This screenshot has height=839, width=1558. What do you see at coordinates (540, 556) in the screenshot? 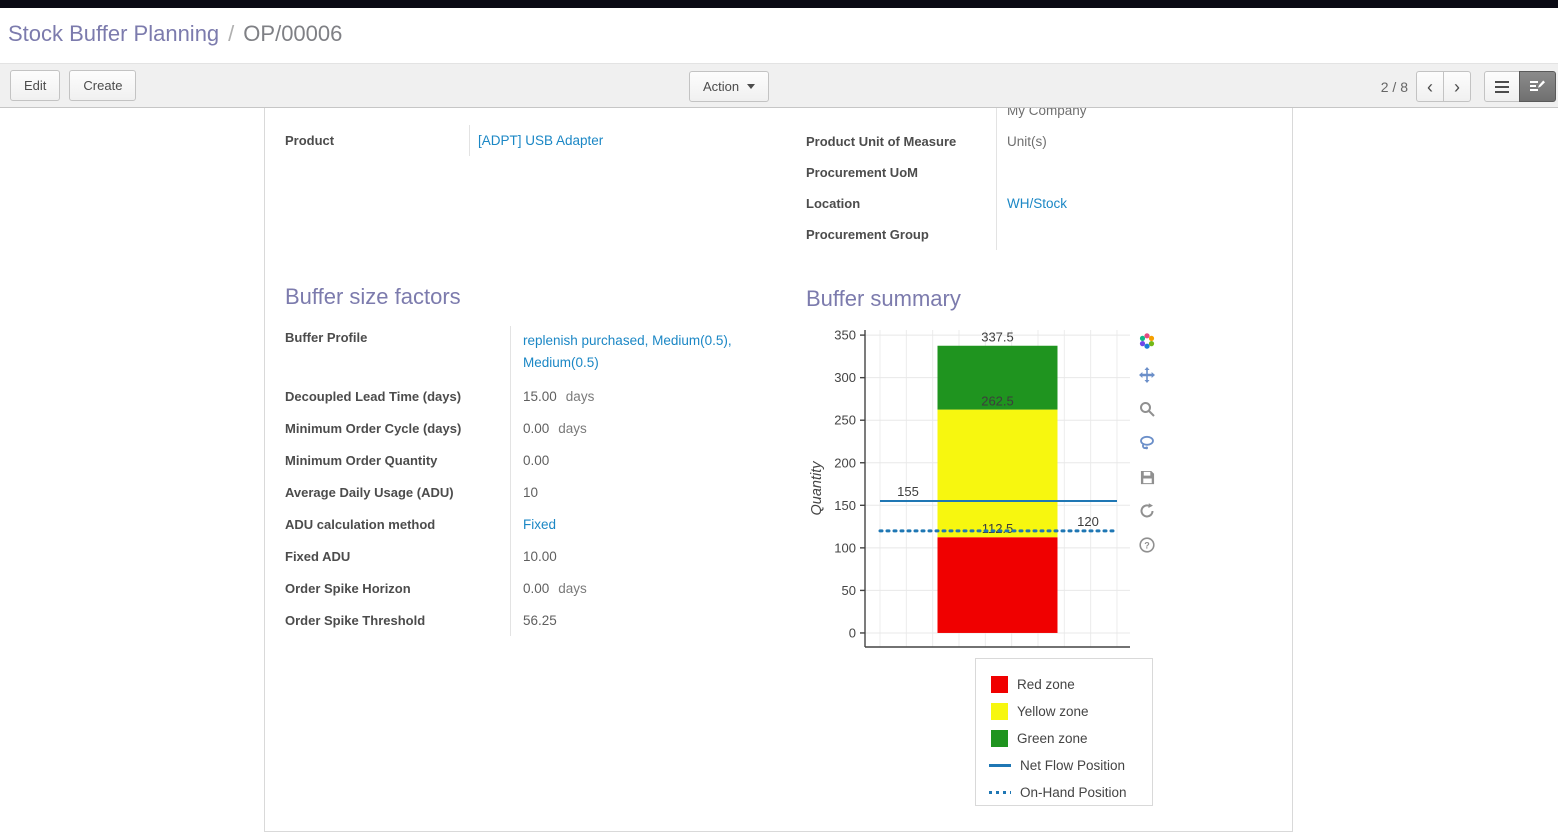
I see `field-value: 10.00` at bounding box center [540, 556].